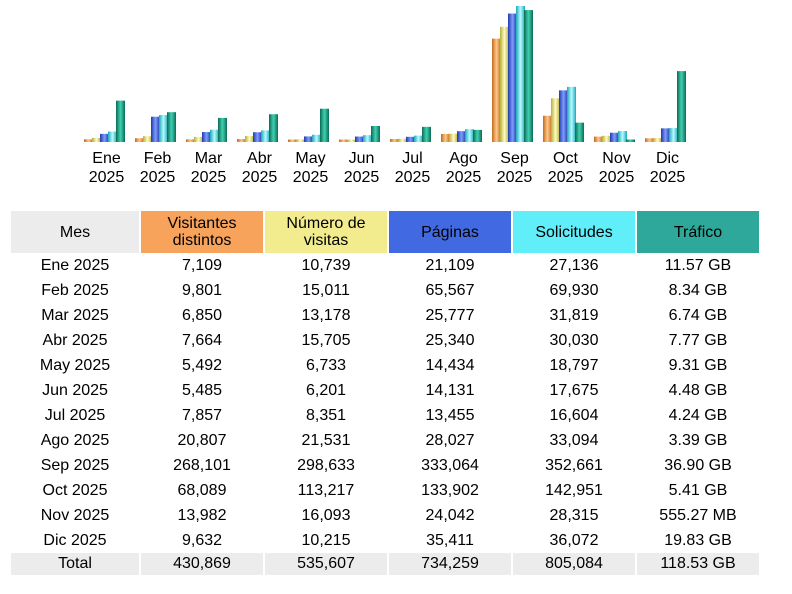 Image resolution: width=792 pixels, height=594 pixels. Describe the element at coordinates (463, 158) in the screenshot. I see `x-tick-label-month: Ago` at that location.